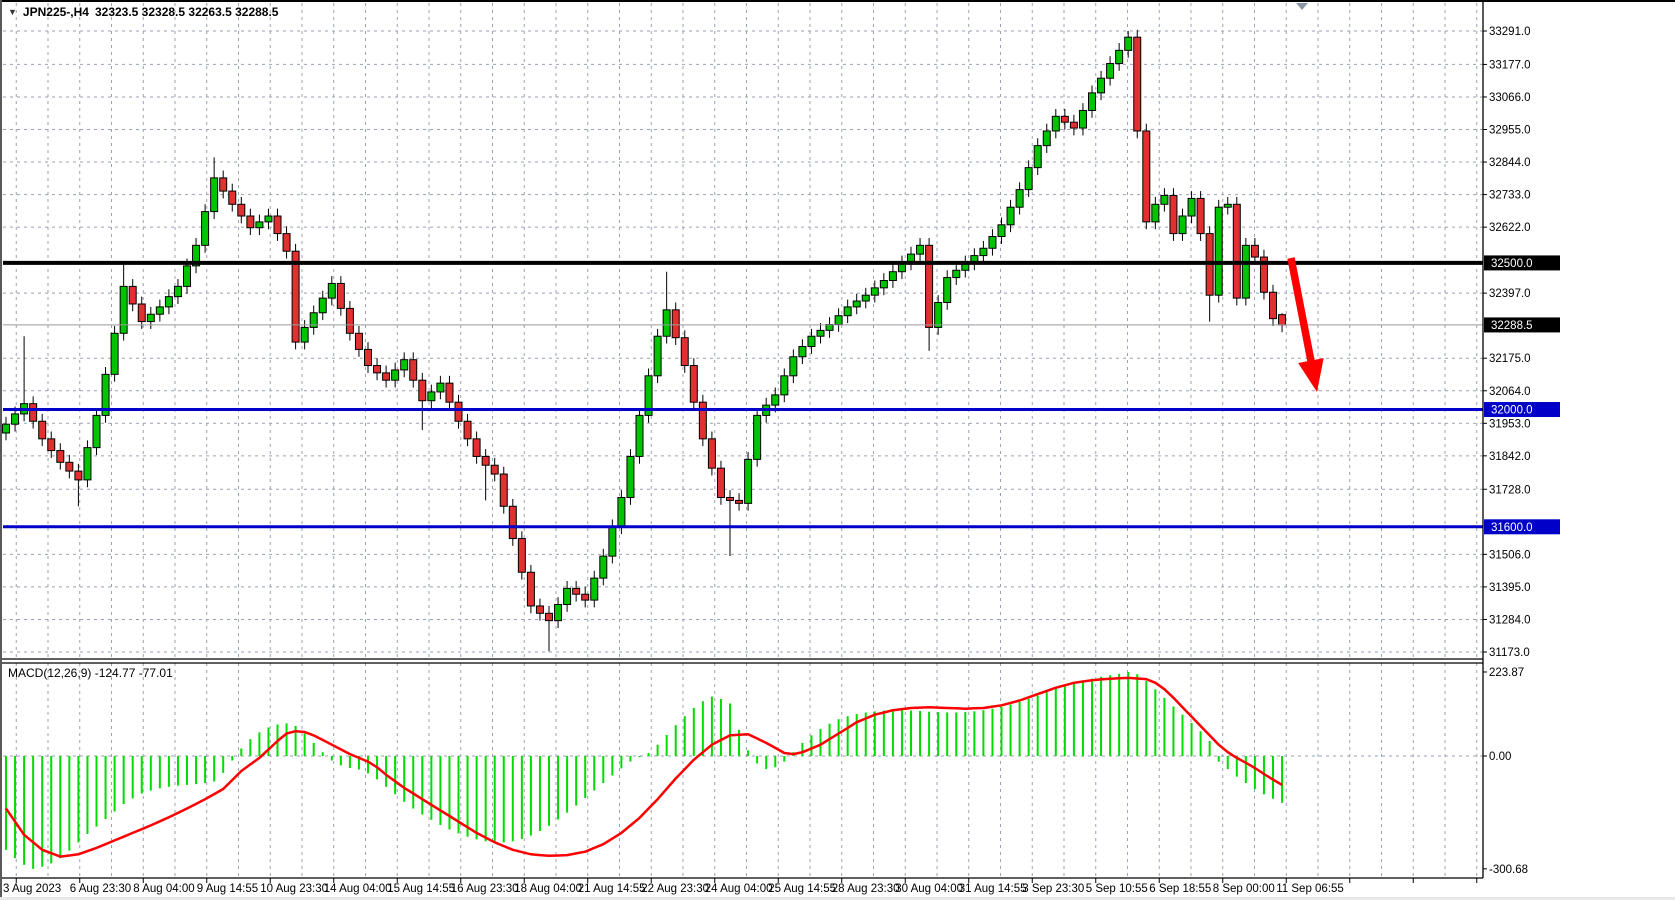  Describe the element at coordinates (1, 450) in the screenshot. I see `window-left-border` at that location.